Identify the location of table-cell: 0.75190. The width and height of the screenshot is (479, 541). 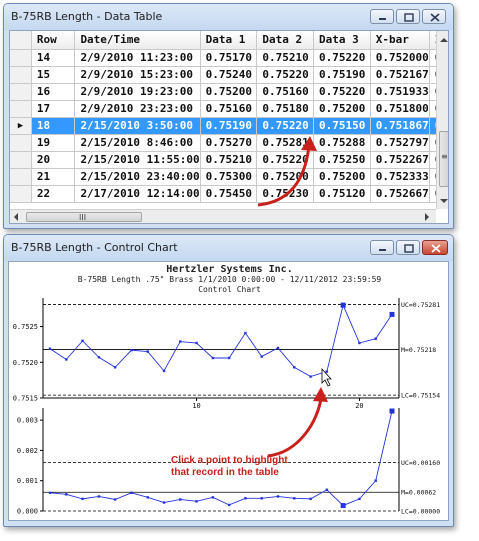
(229, 126).